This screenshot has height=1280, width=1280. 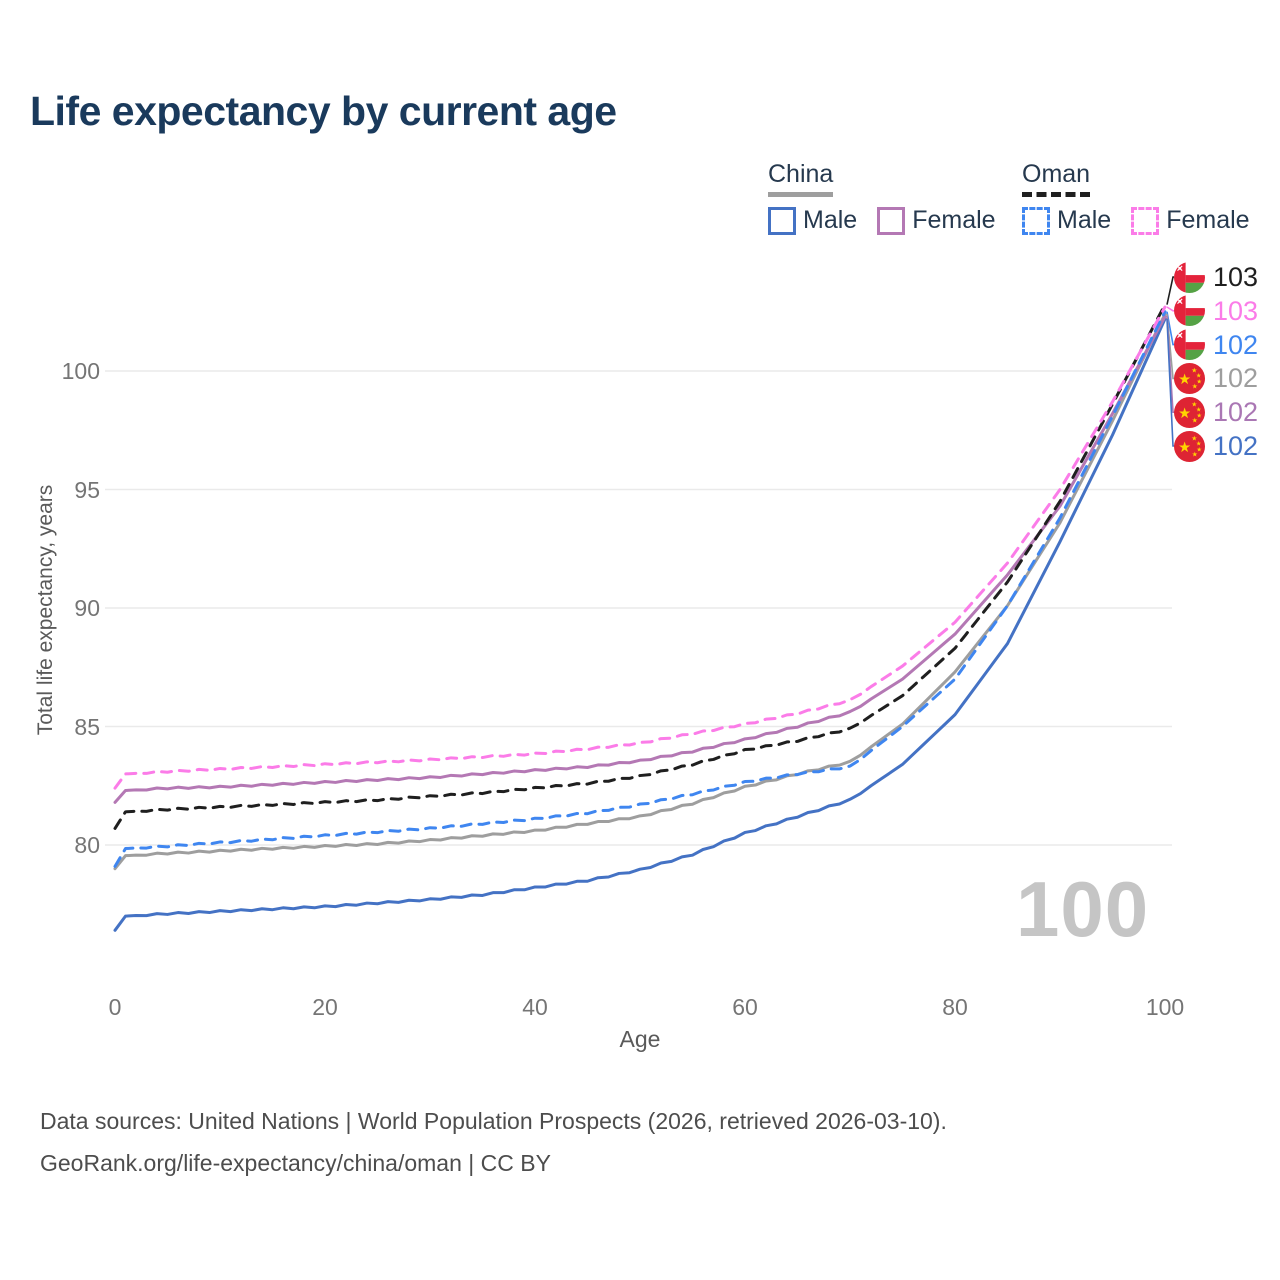 I want to click on x-tick-40: 40, so click(x=535, y=1007).